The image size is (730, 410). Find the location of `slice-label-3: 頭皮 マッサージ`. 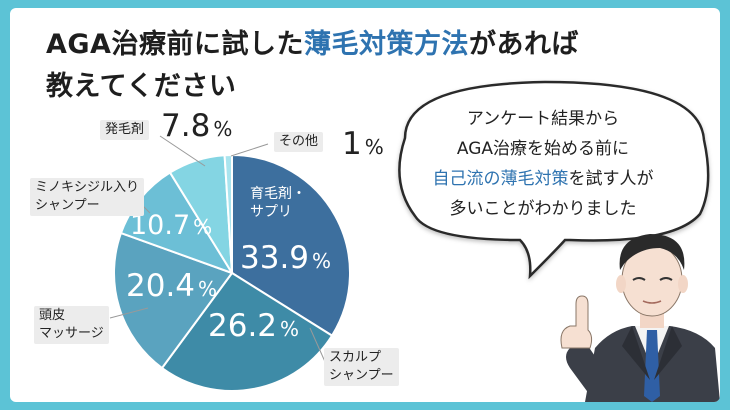

slice-label-3: 頭皮 マッサージ is located at coordinates (71, 325).